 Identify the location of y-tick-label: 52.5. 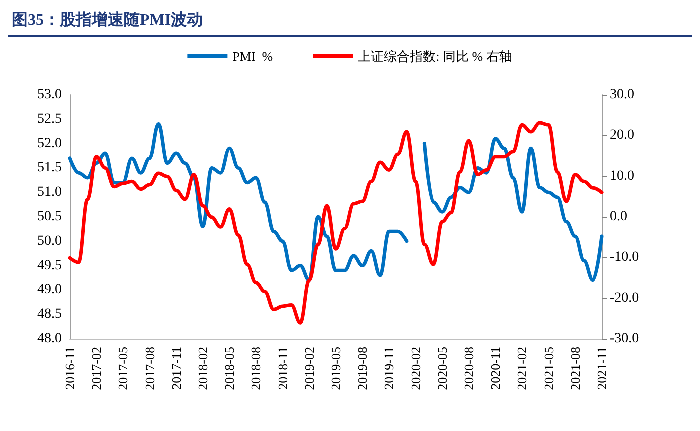
(50, 119).